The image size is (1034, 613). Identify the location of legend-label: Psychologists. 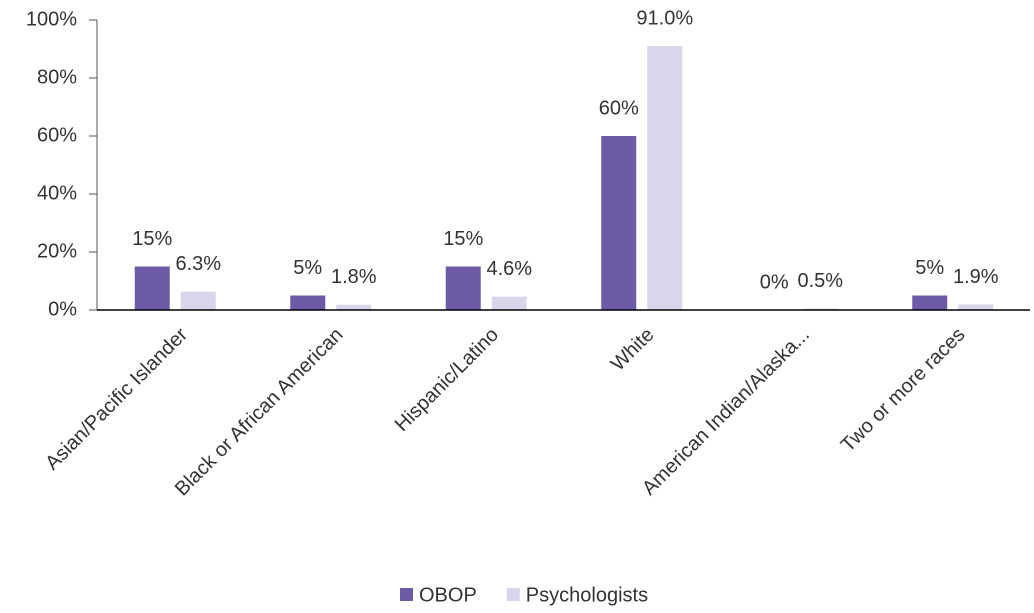
(587, 595).